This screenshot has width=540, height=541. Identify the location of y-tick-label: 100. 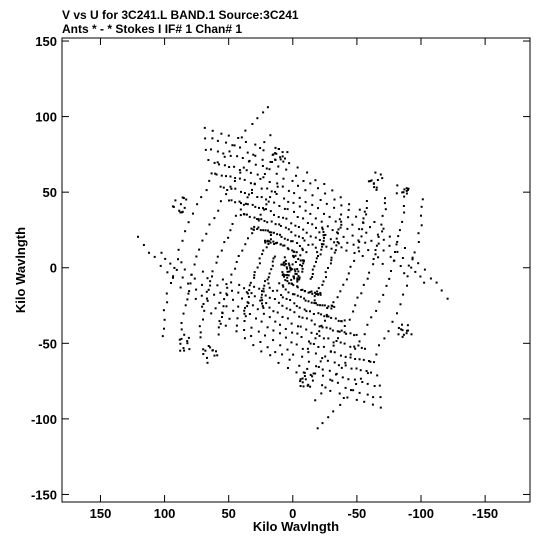
(46, 117).